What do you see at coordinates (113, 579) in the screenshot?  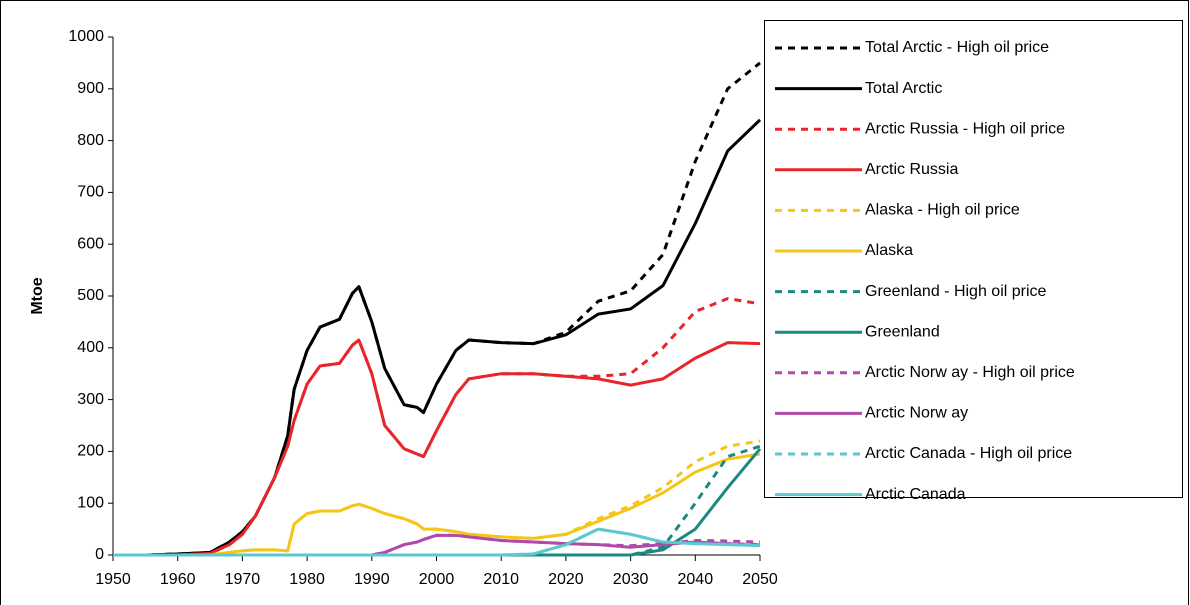 I see `x-tick-label: 1950` at bounding box center [113, 579].